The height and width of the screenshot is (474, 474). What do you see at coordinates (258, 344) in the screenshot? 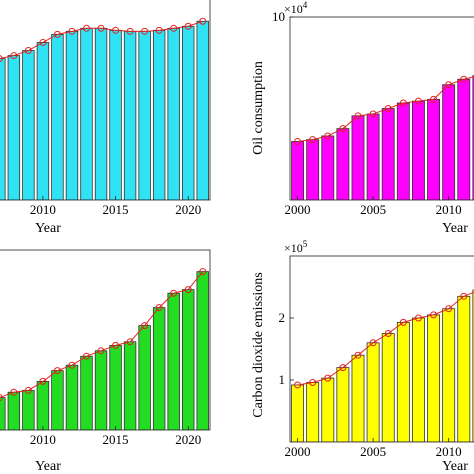
I see `y-axis-label: Carbon dioxide emissions` at bounding box center [258, 344].